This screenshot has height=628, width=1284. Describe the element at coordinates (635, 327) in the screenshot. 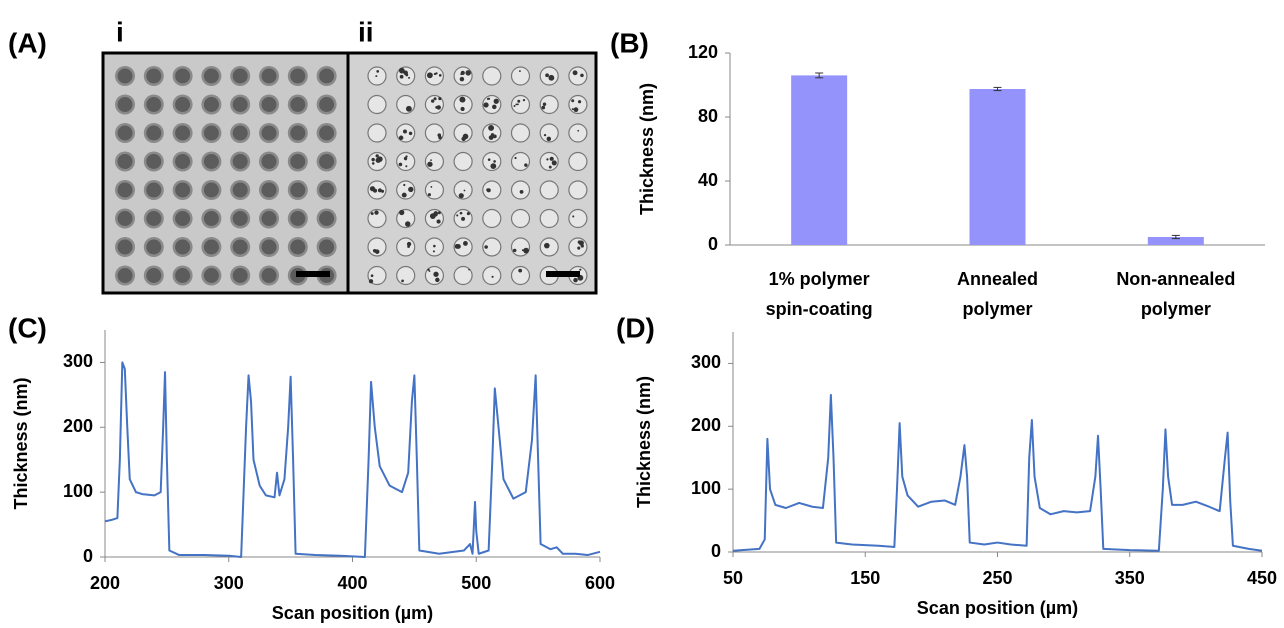

I see `panel-label: (D)` at that location.